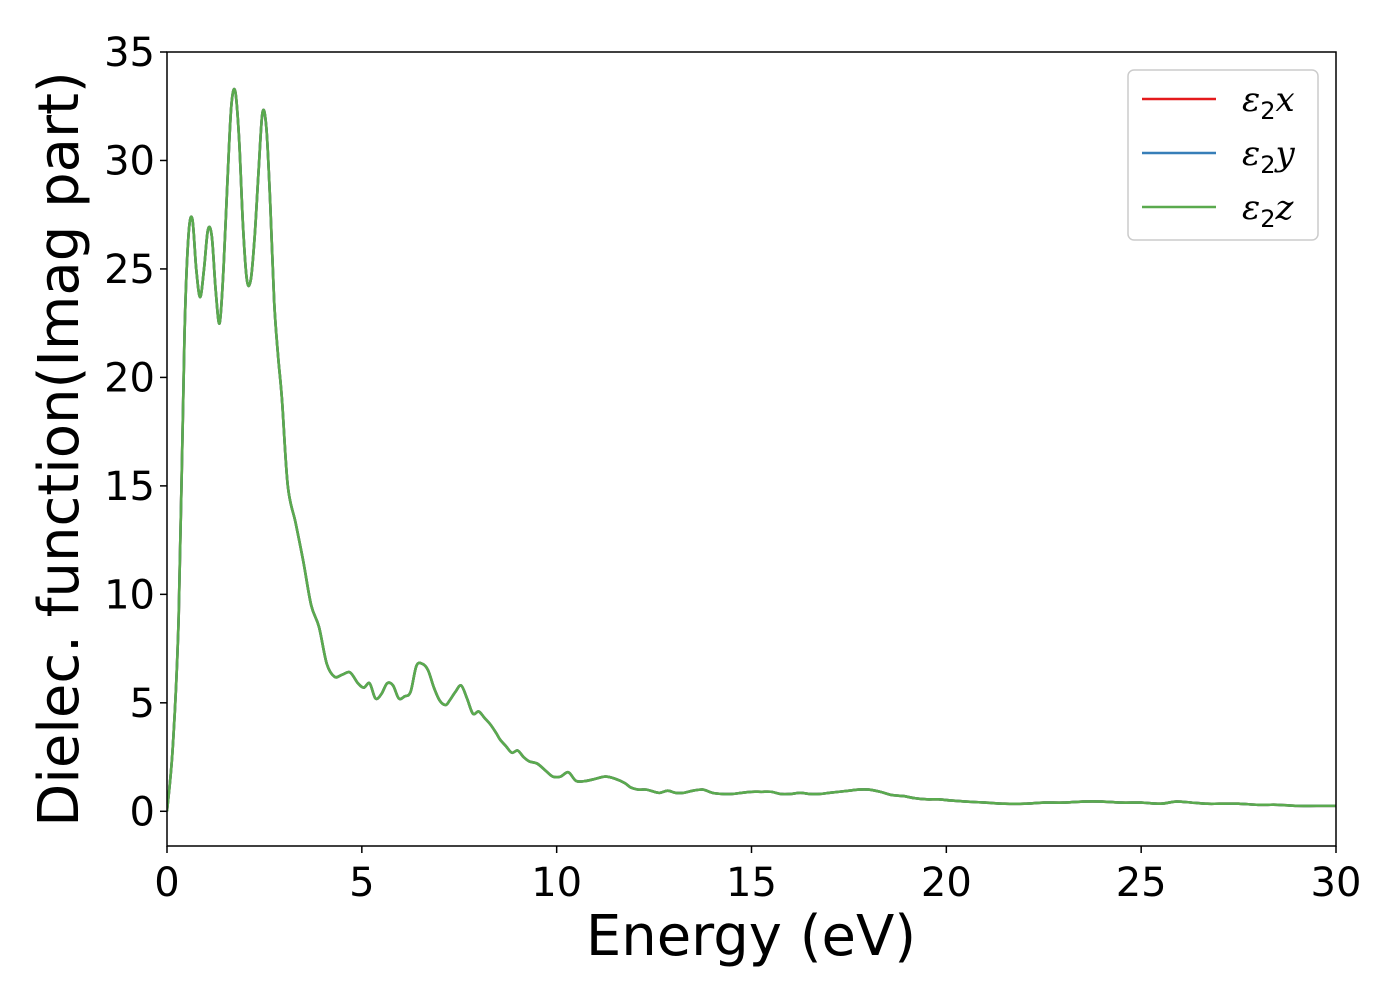 The height and width of the screenshot is (1000, 1400). Describe the element at coordinates (59, 449) in the screenshot. I see `y-axis-title: Dielec. function(Imag part)` at that location.